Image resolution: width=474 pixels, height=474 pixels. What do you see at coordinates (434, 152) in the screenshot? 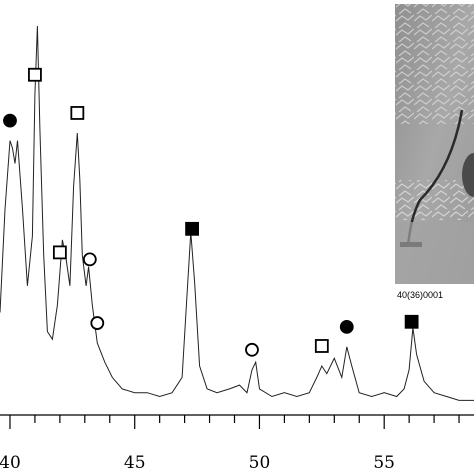
I see `inset-micrograph: 40(36)0001` at bounding box center [434, 152].